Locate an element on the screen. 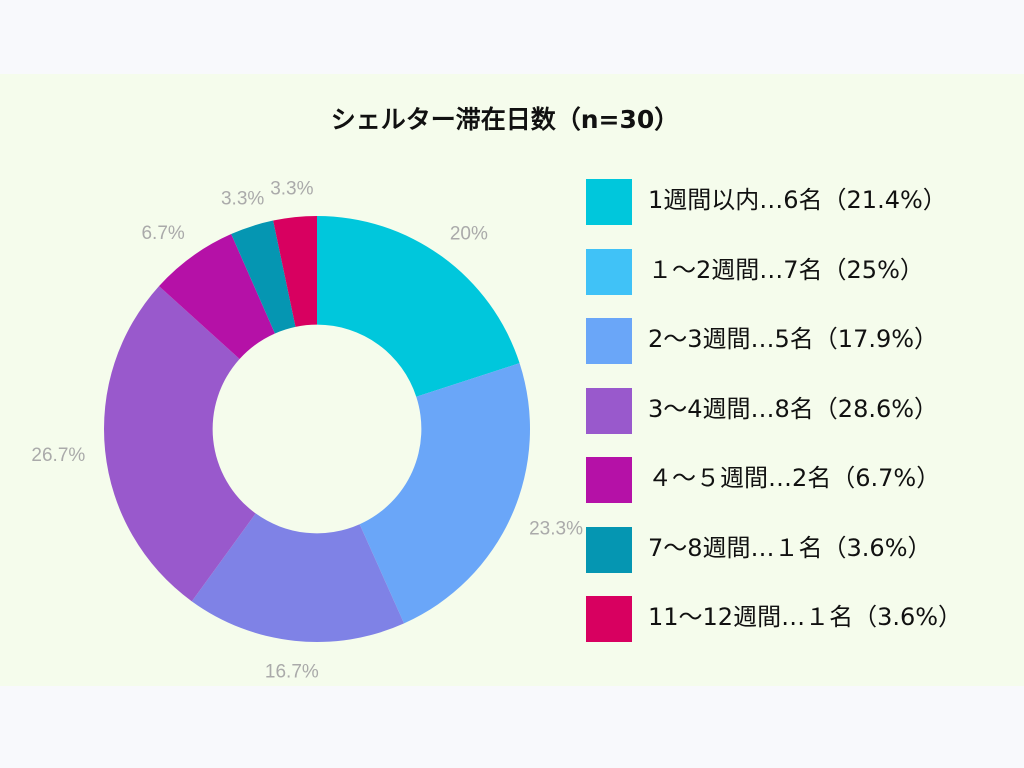 Image resolution: width=1024 pixels, height=768 pixels. legend-label: １～2週間…7名（25%） is located at coordinates (786, 269).